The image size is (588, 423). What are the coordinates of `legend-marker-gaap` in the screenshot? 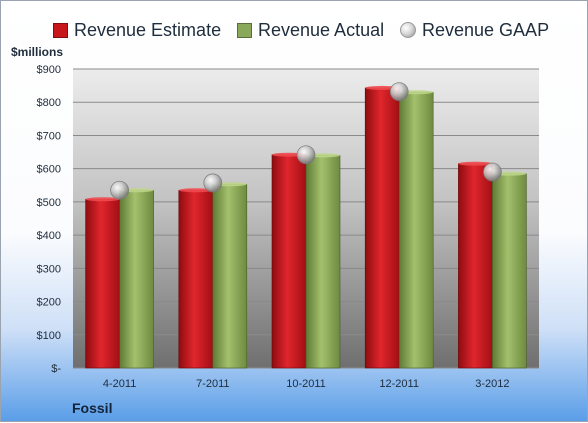 It's located at (408, 30).